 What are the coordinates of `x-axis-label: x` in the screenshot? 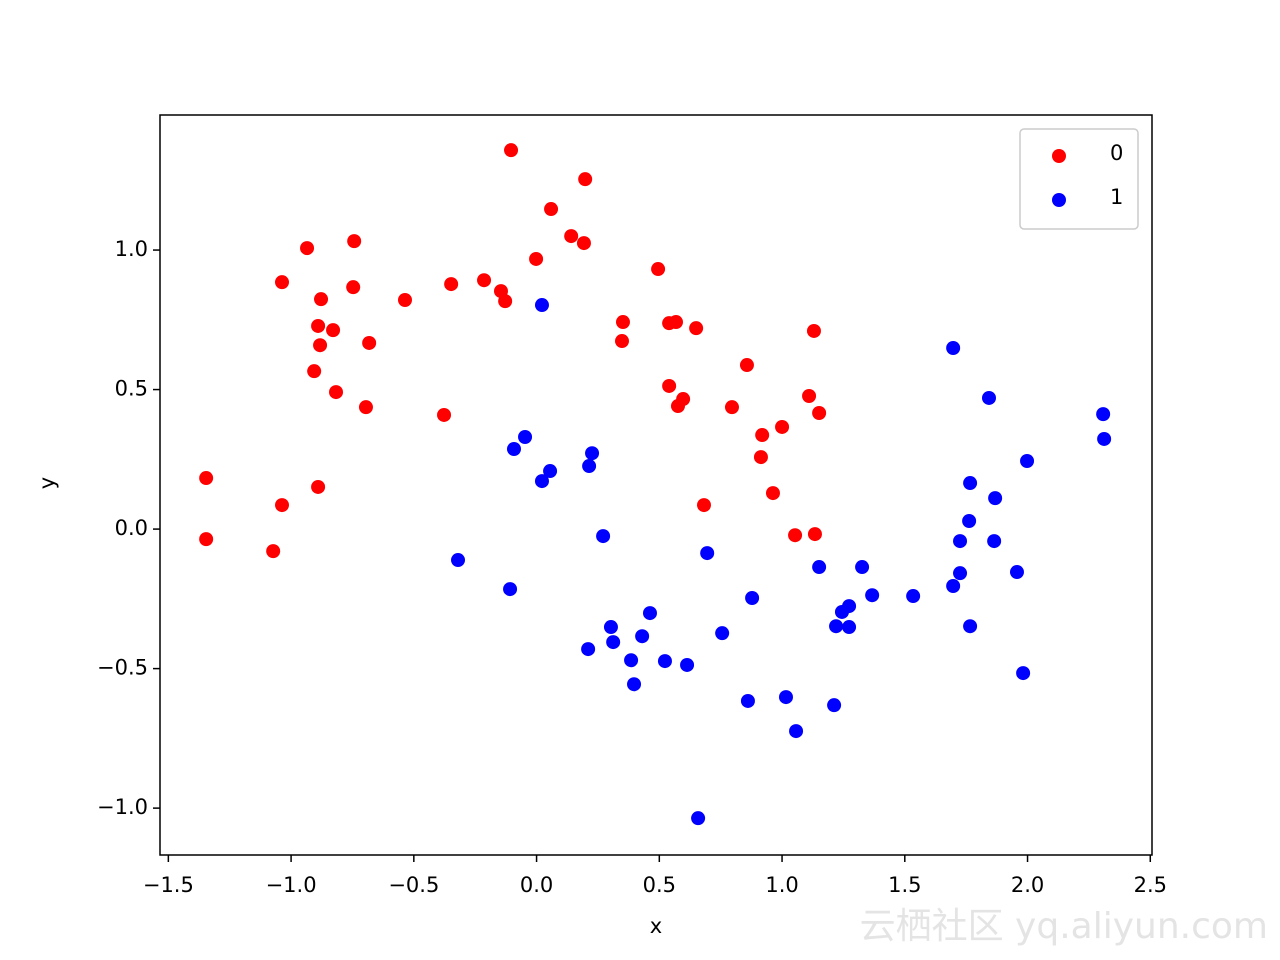 It's located at (656, 926).